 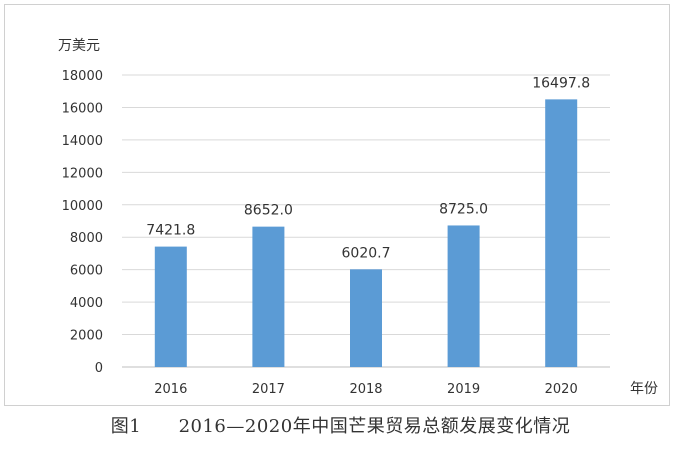 I want to click on figure-caption: 图1 2016—2020年中国芒果贸易总额发展变化情况, so click(x=340, y=425).